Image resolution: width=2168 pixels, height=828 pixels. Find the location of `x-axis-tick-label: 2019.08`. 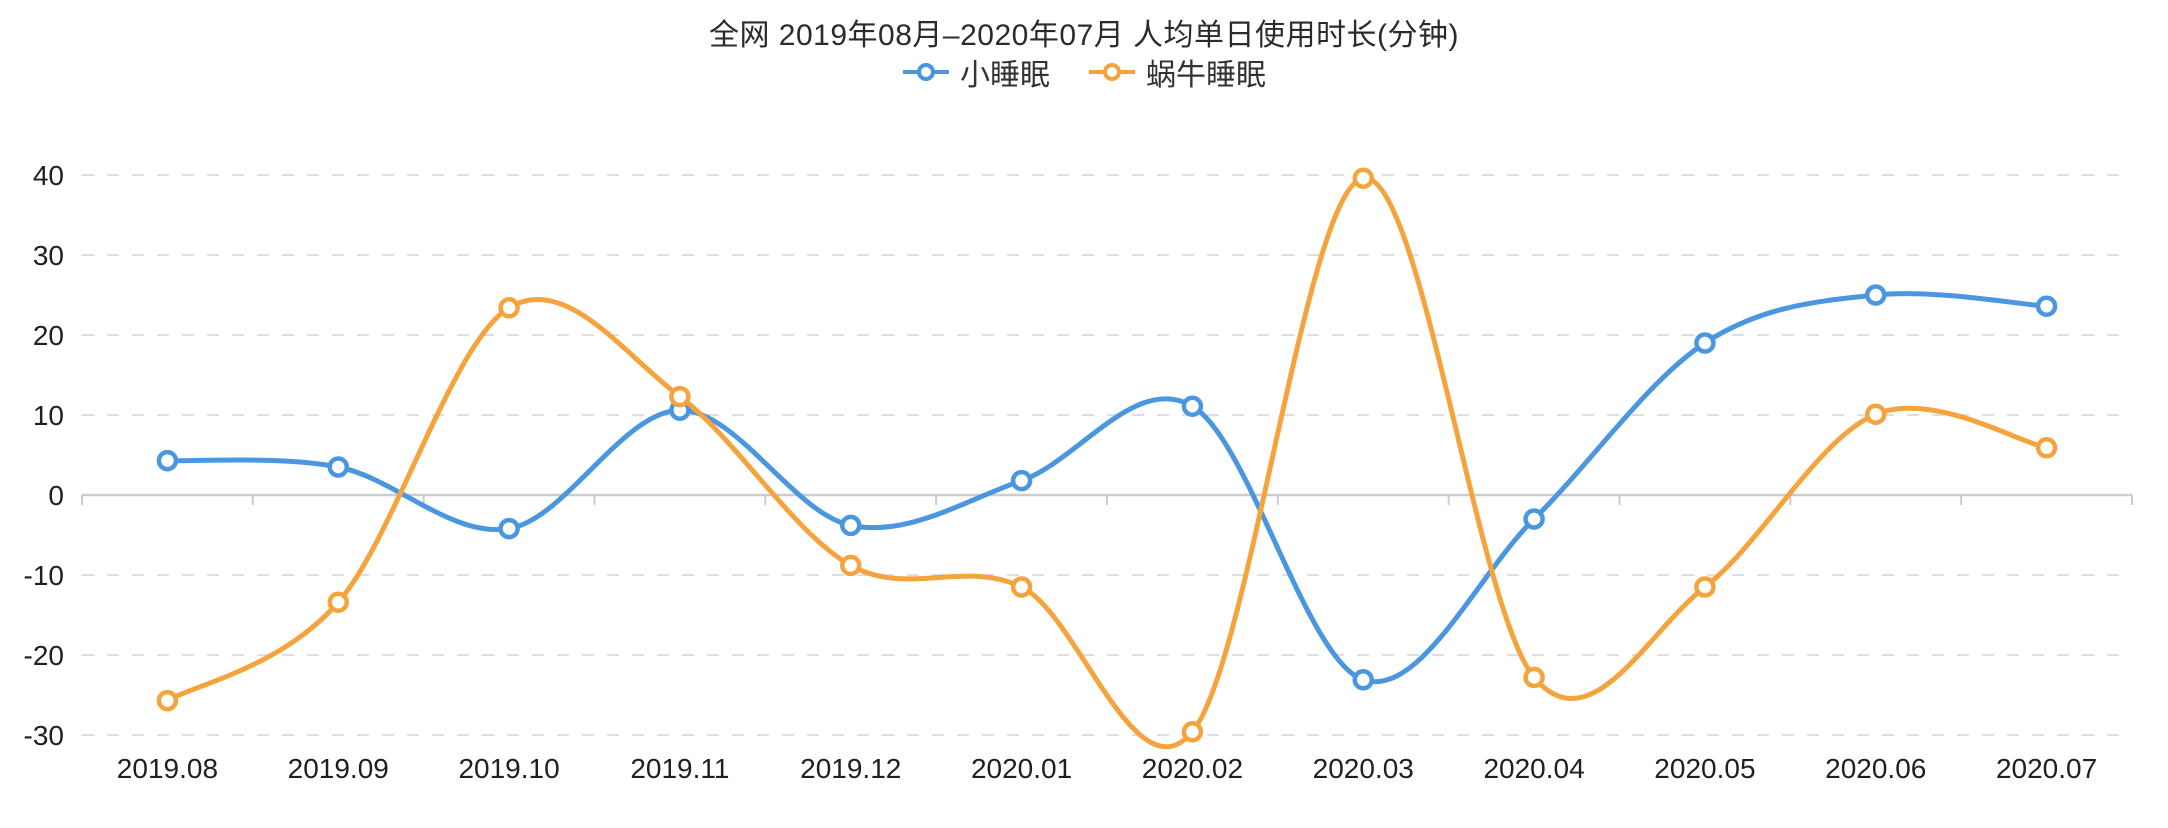

x-axis-tick-label: 2019.08 is located at coordinates (167, 768).